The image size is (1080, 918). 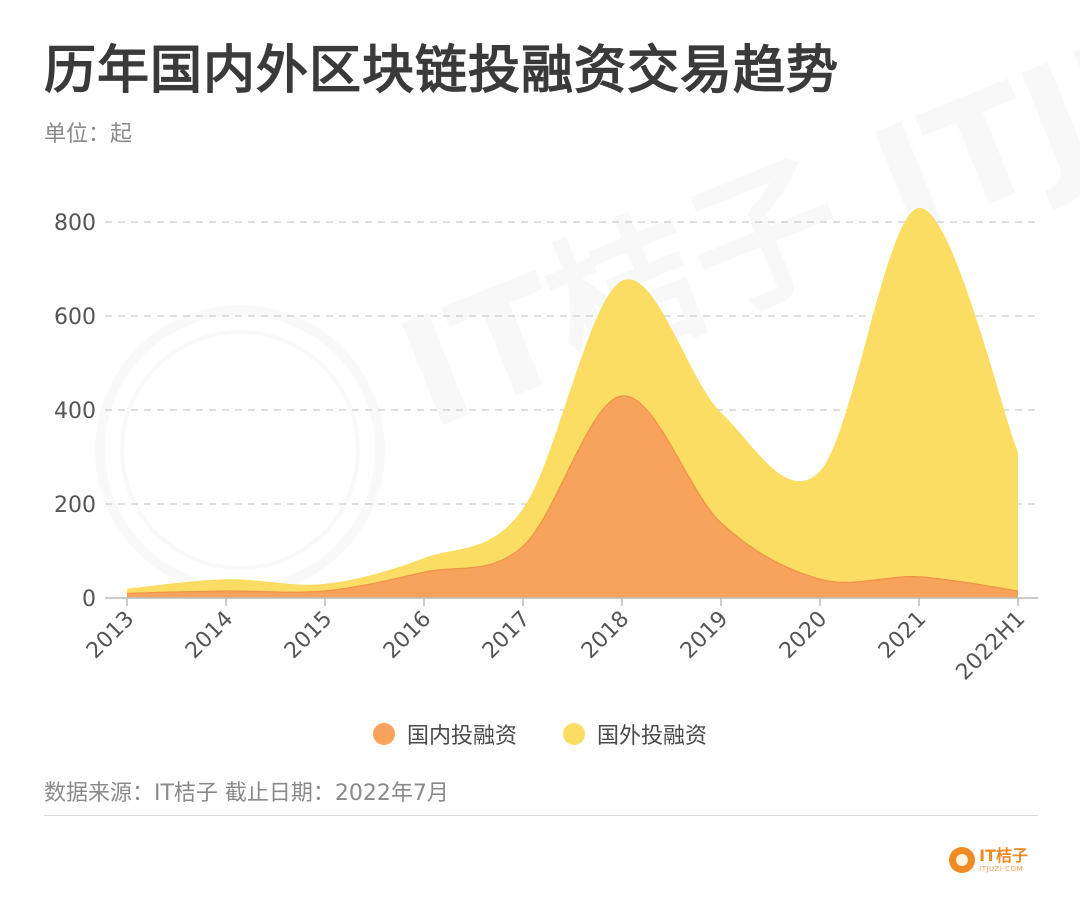 I want to click on x-tick-label: 2017, so click(x=506, y=635).